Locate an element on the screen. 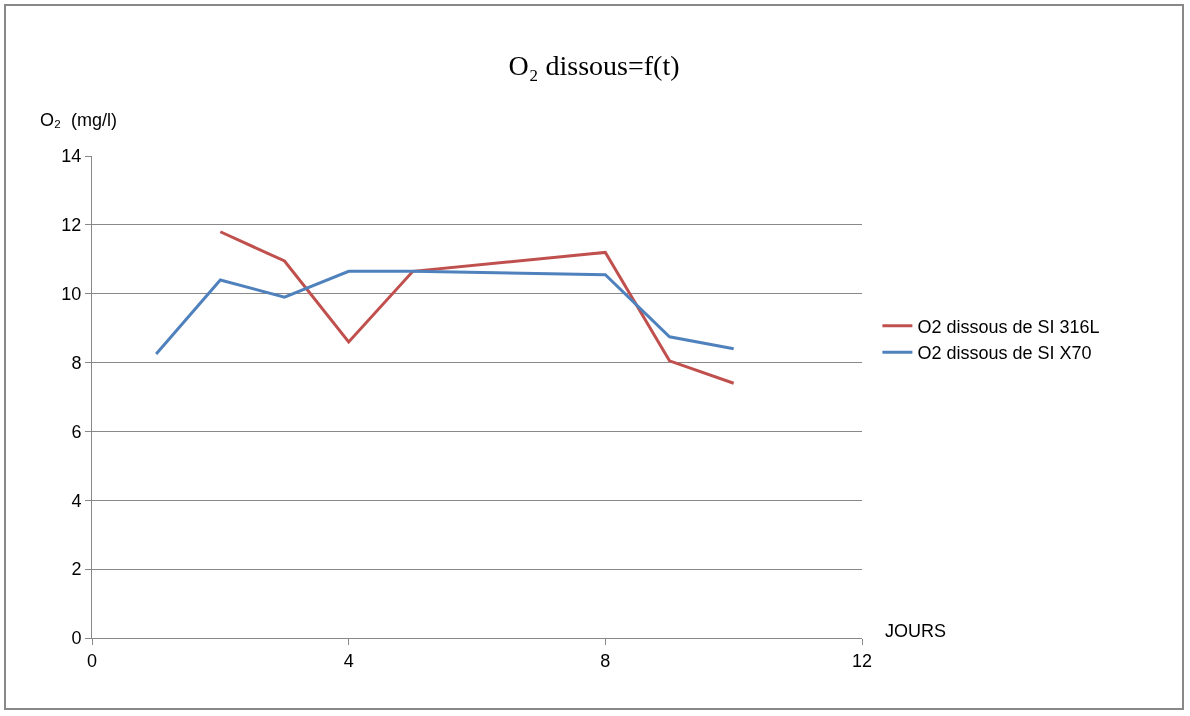 This screenshot has width=1190, height=716. x-tick-label: 8 is located at coordinates (605, 660).